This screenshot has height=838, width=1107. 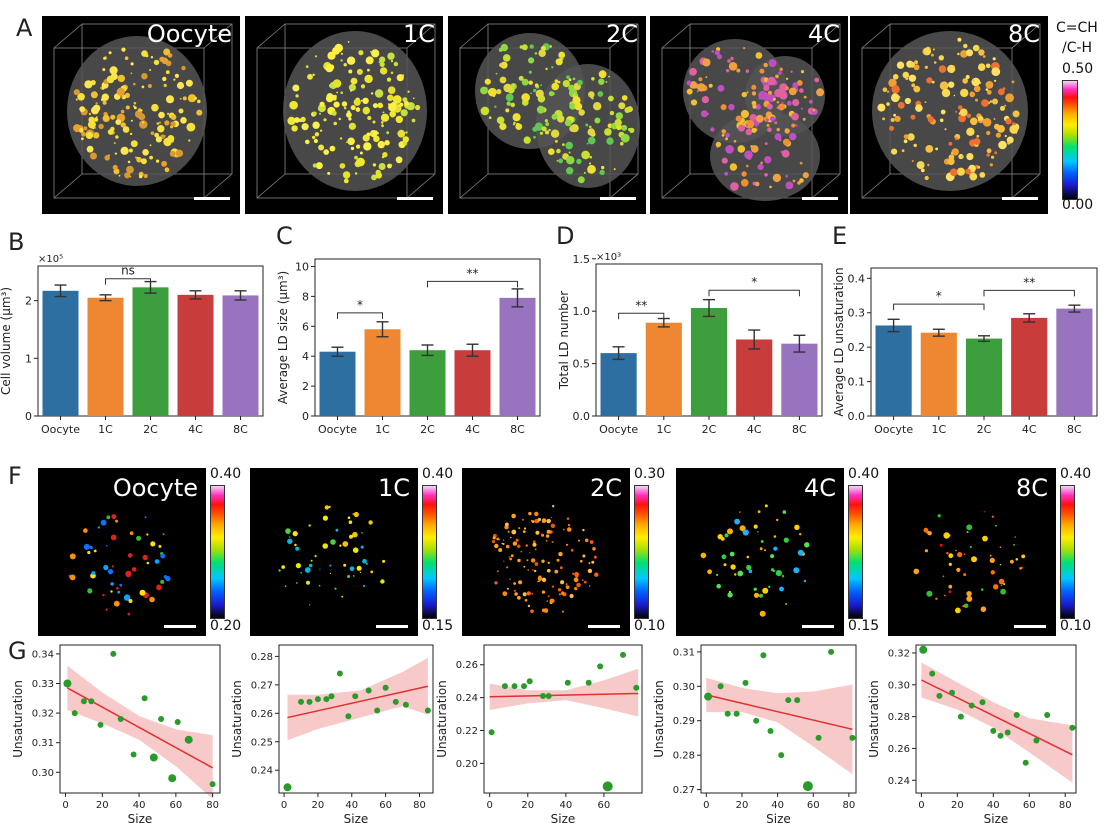 I want to click on image-f-label-4c: 4C, so click(x=819, y=488).